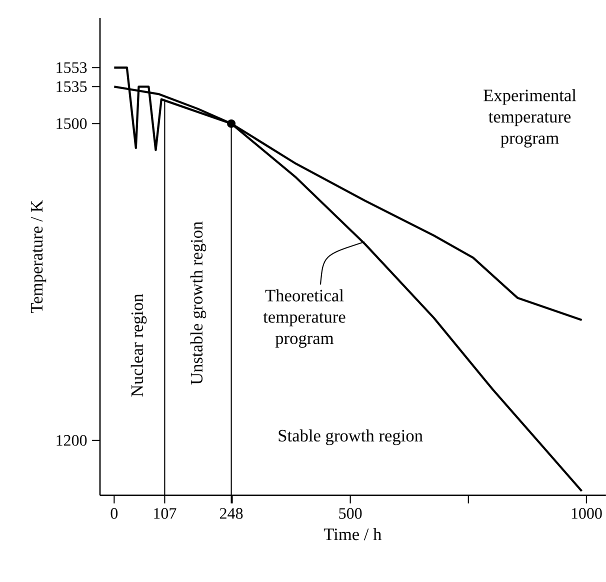  What do you see at coordinates (350, 437) in the screenshot?
I see `annotation: Stable growth region` at bounding box center [350, 437].